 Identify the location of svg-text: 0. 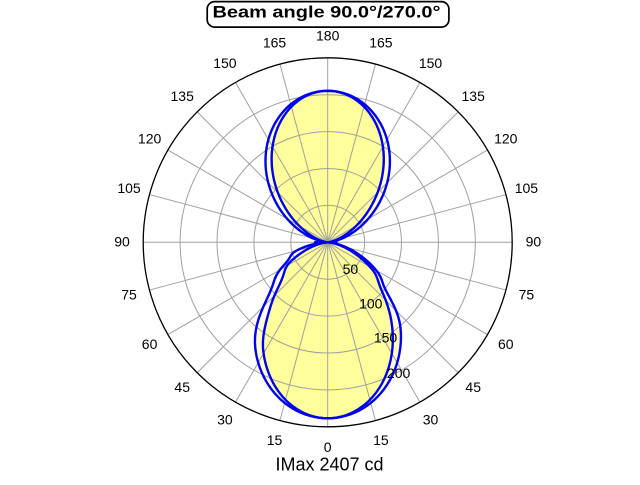
(328, 447).